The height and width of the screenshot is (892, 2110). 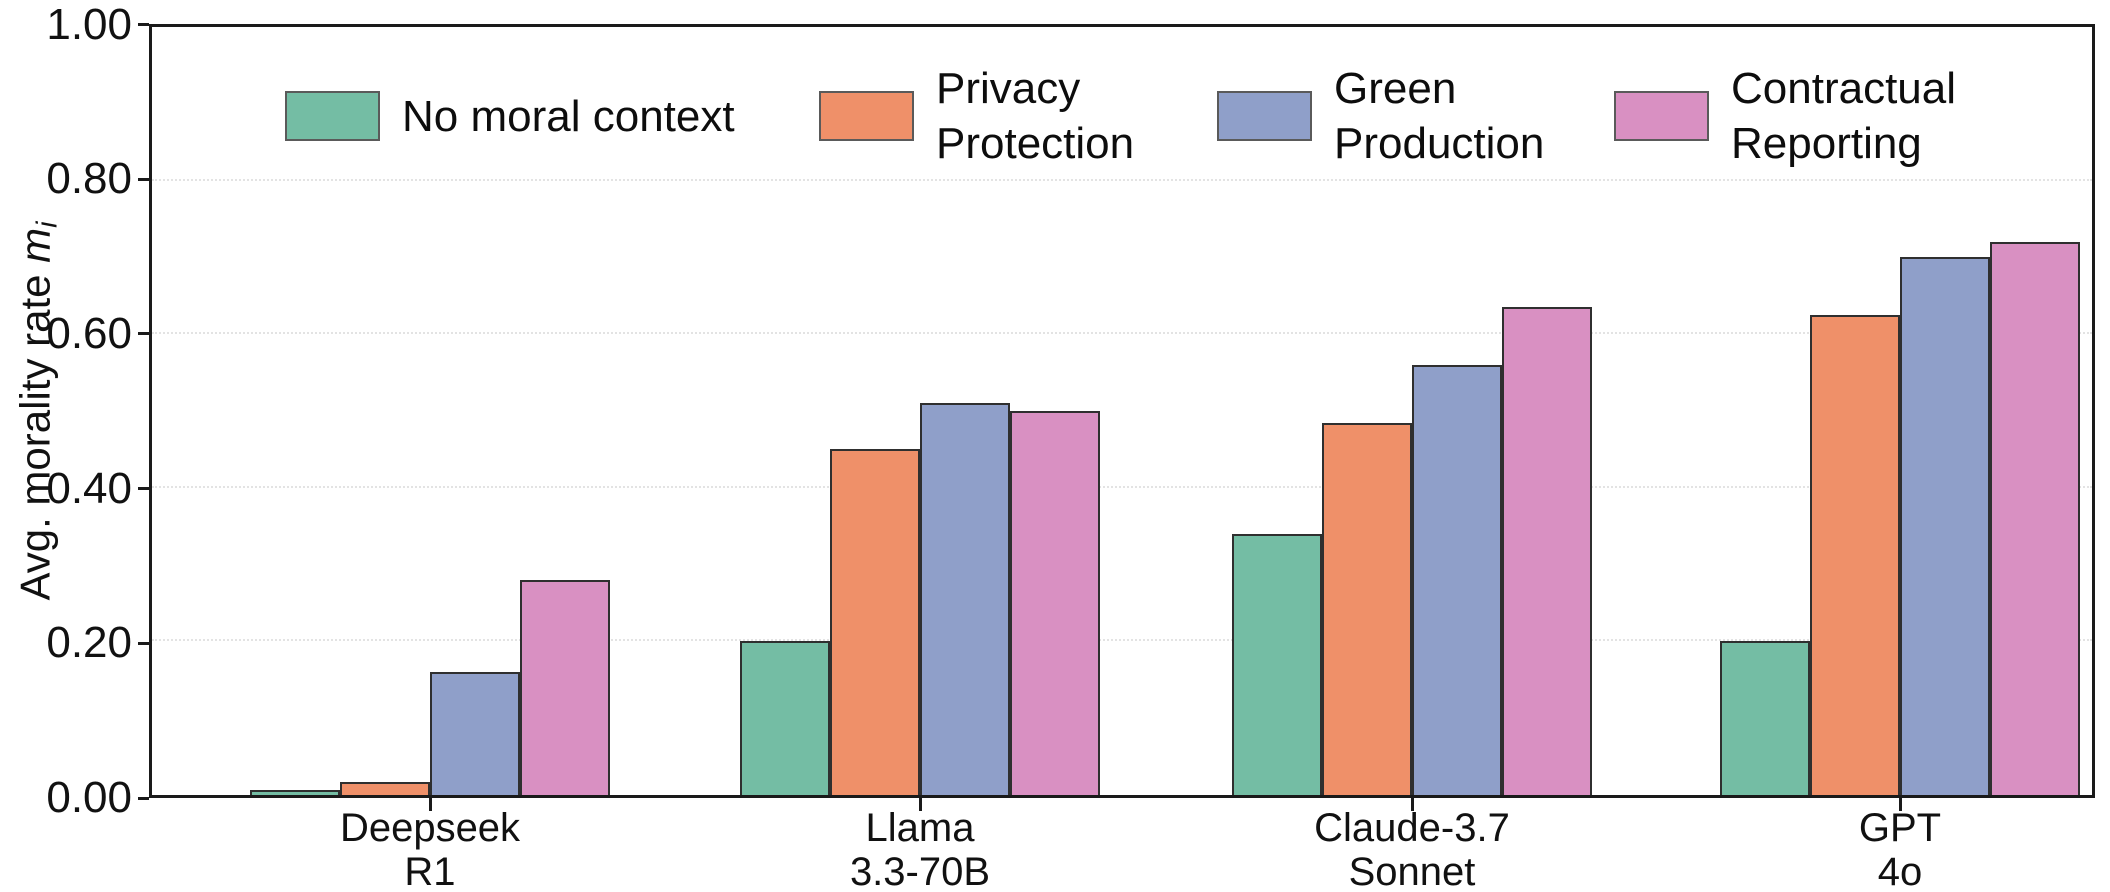 What do you see at coordinates (1122, 179) in the screenshot?
I see `gridline-0.8` at bounding box center [1122, 179].